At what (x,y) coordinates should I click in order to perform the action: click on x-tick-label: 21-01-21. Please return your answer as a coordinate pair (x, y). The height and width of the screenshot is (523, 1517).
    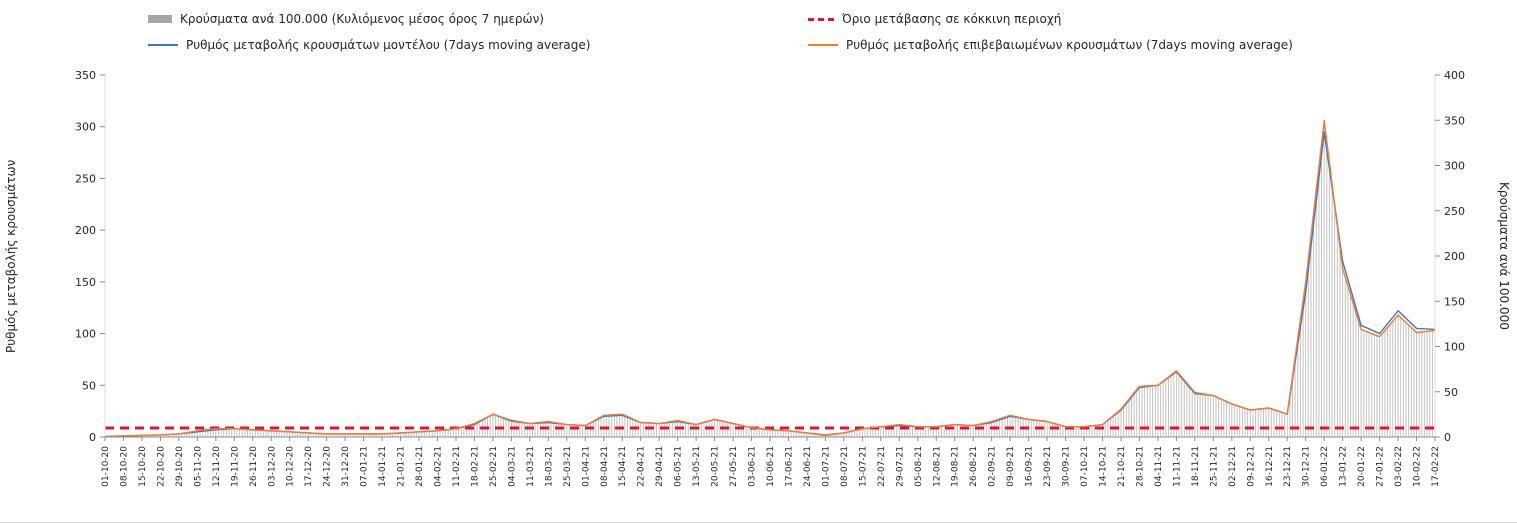
    Looking at the image, I should click on (402, 466).